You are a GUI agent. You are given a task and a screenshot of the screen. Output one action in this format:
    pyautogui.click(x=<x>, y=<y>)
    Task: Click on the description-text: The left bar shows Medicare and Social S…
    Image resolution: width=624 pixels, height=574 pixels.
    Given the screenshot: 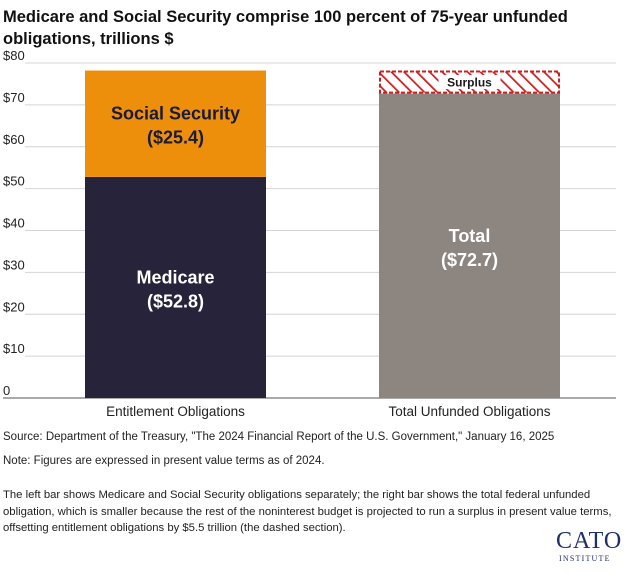 What is the action you would take?
    pyautogui.click(x=307, y=511)
    